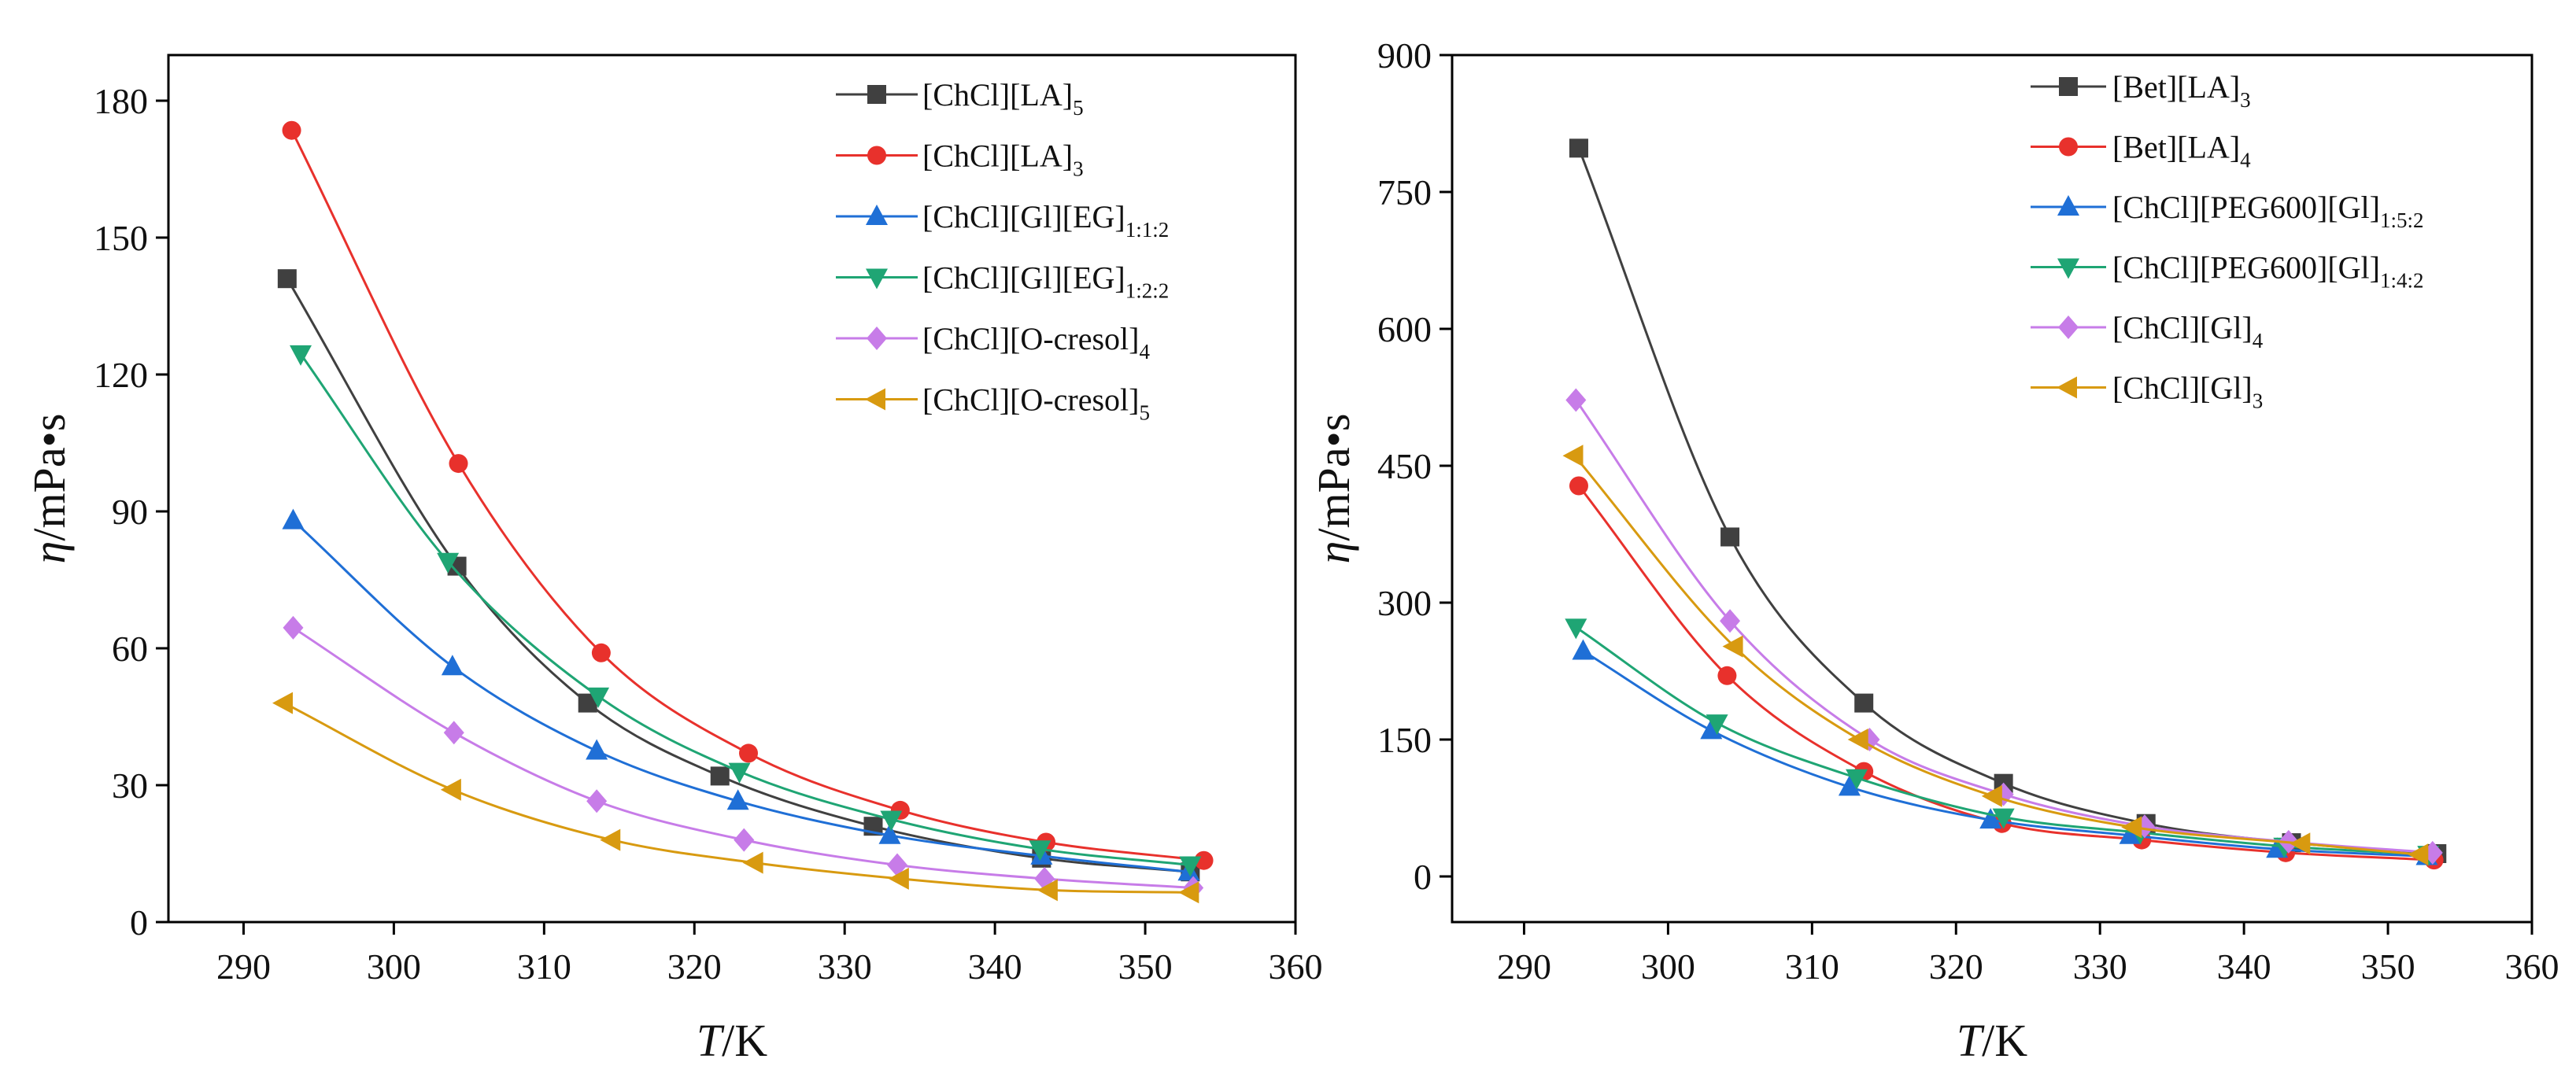 This screenshot has height=1081, width=2576. What do you see at coordinates (2267, 211) in the screenshot?
I see `legend-label: [ChCl][PEG600][Gl]1:5:2` at bounding box center [2267, 211].